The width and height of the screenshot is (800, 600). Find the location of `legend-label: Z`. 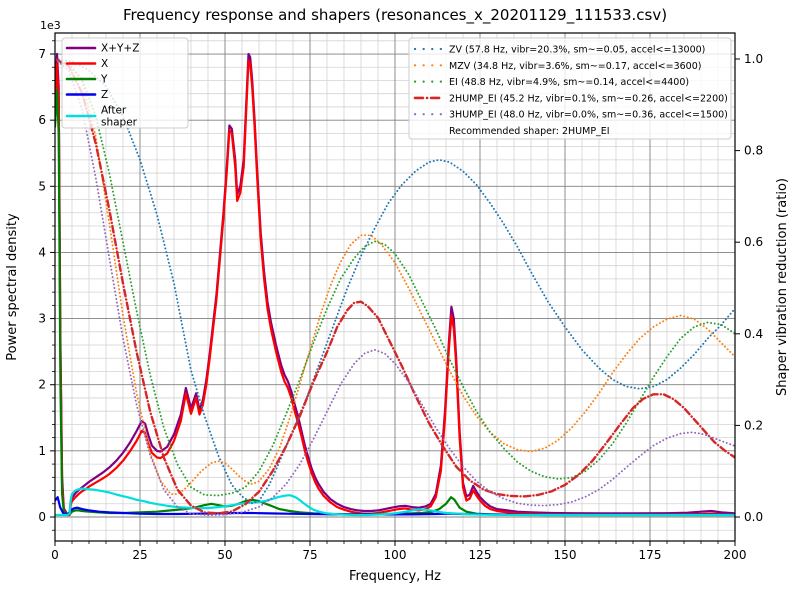

legend-label: Z is located at coordinates (104, 95).